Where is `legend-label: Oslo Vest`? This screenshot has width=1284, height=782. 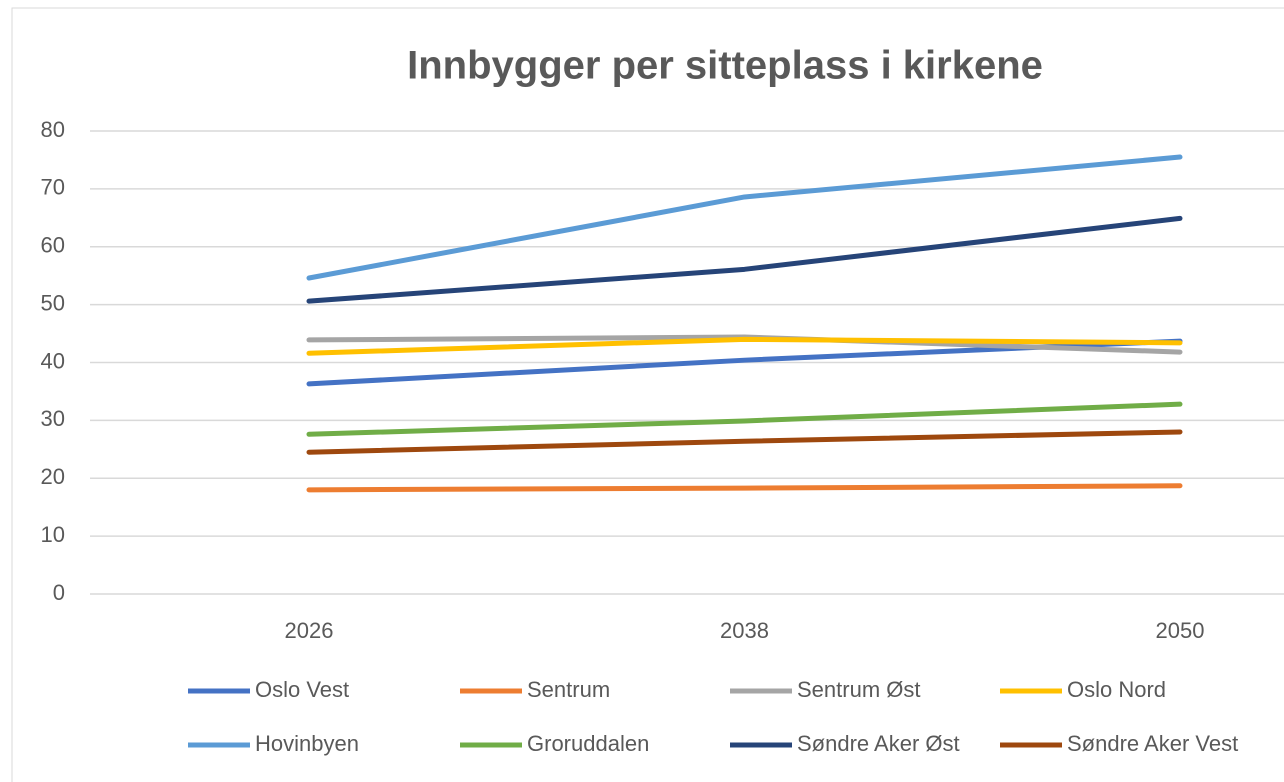 legend-label: Oslo Vest is located at coordinates (302, 689).